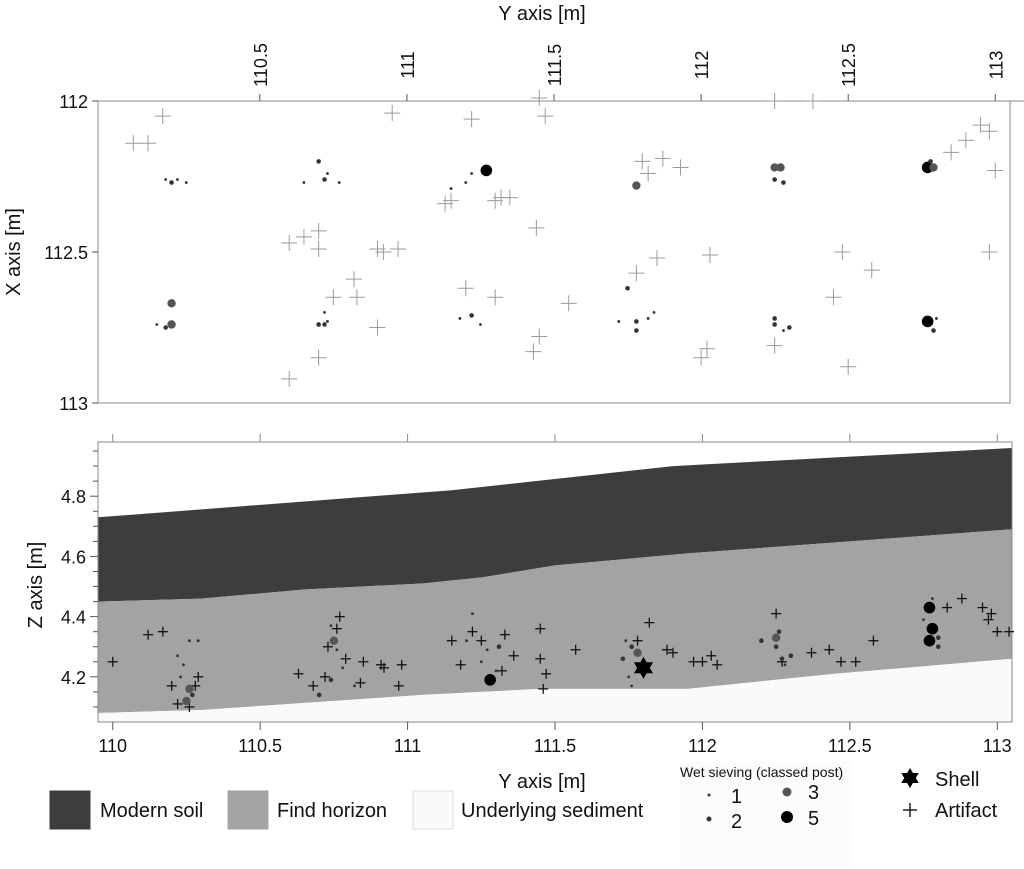 The height and width of the screenshot is (869, 1024). I want to click on section-layer-underlying-sediment, so click(555, 690).